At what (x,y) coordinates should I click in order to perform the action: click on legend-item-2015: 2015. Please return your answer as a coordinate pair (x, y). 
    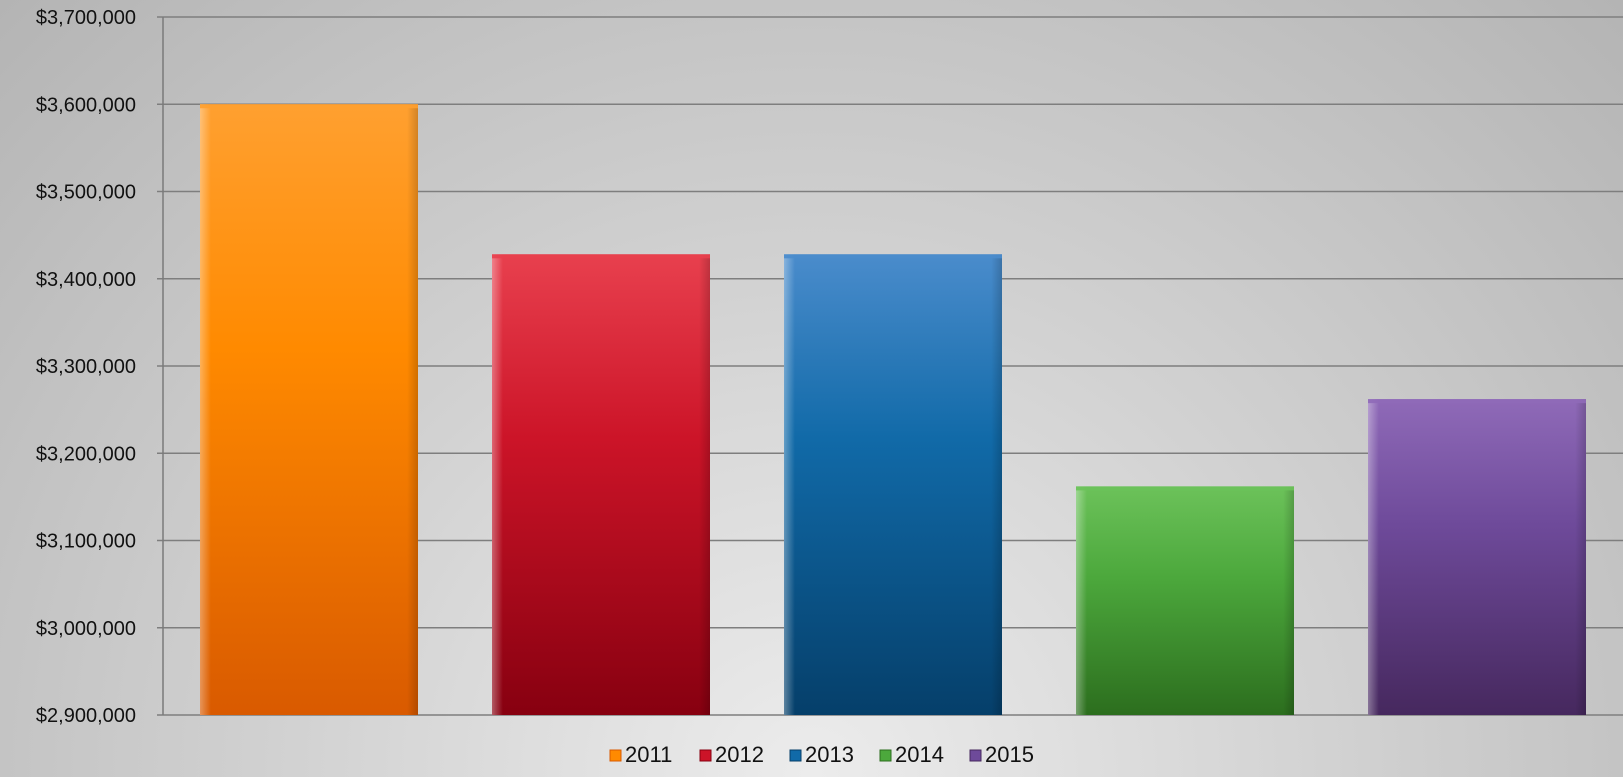
    Looking at the image, I should click on (1001, 754).